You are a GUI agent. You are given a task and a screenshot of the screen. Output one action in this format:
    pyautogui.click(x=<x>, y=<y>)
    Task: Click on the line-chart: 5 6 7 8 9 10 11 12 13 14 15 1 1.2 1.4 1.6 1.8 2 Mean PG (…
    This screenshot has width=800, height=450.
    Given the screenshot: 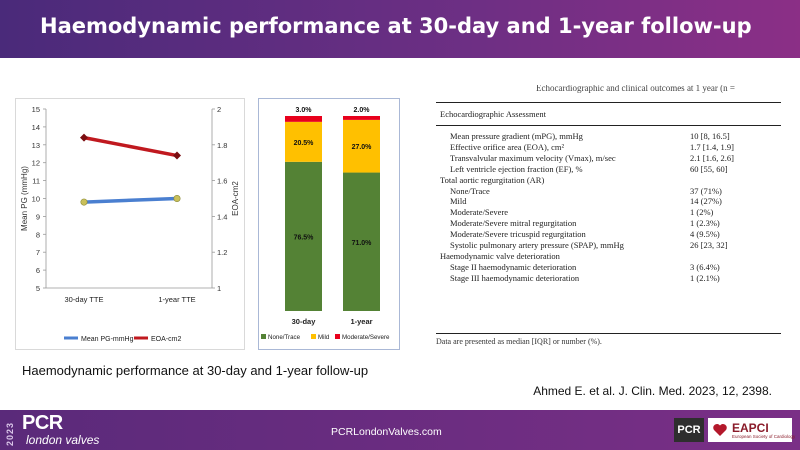 What is the action you would take?
    pyautogui.click(x=130, y=224)
    